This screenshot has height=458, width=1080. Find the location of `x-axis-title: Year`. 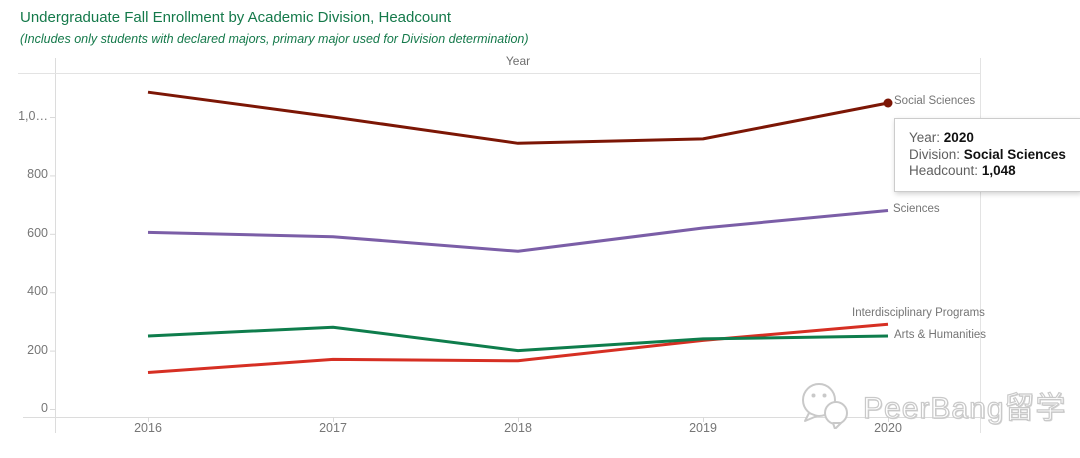

x-axis-title: Year is located at coordinates (518, 61).